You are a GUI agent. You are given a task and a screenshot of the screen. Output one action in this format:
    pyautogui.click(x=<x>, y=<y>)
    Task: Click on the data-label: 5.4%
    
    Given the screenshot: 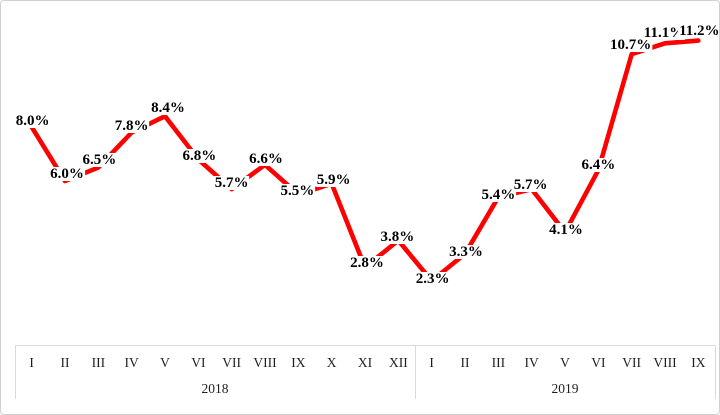 What is the action you would take?
    pyautogui.click(x=498, y=195)
    